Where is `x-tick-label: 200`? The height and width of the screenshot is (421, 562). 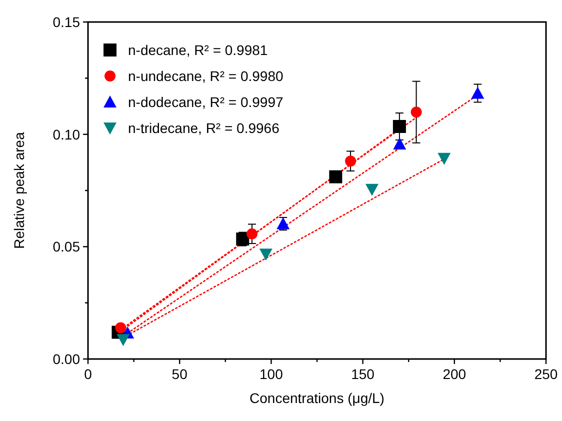
x-tick-label: 200 is located at coordinates (454, 374).